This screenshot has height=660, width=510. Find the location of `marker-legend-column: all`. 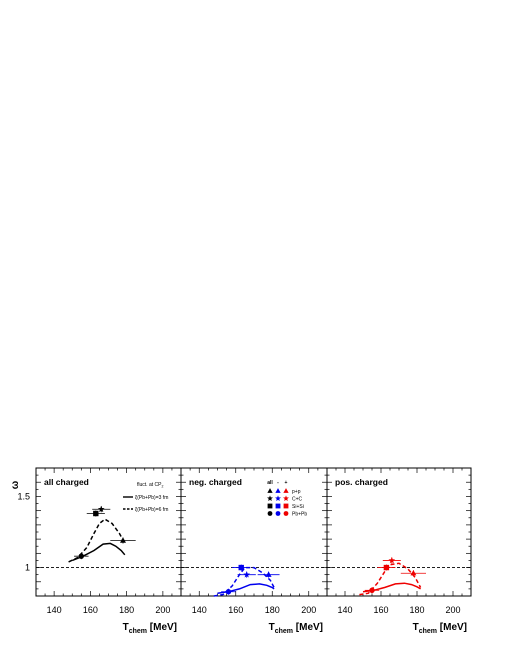

marker-legend-column: all is located at coordinates (270, 483).